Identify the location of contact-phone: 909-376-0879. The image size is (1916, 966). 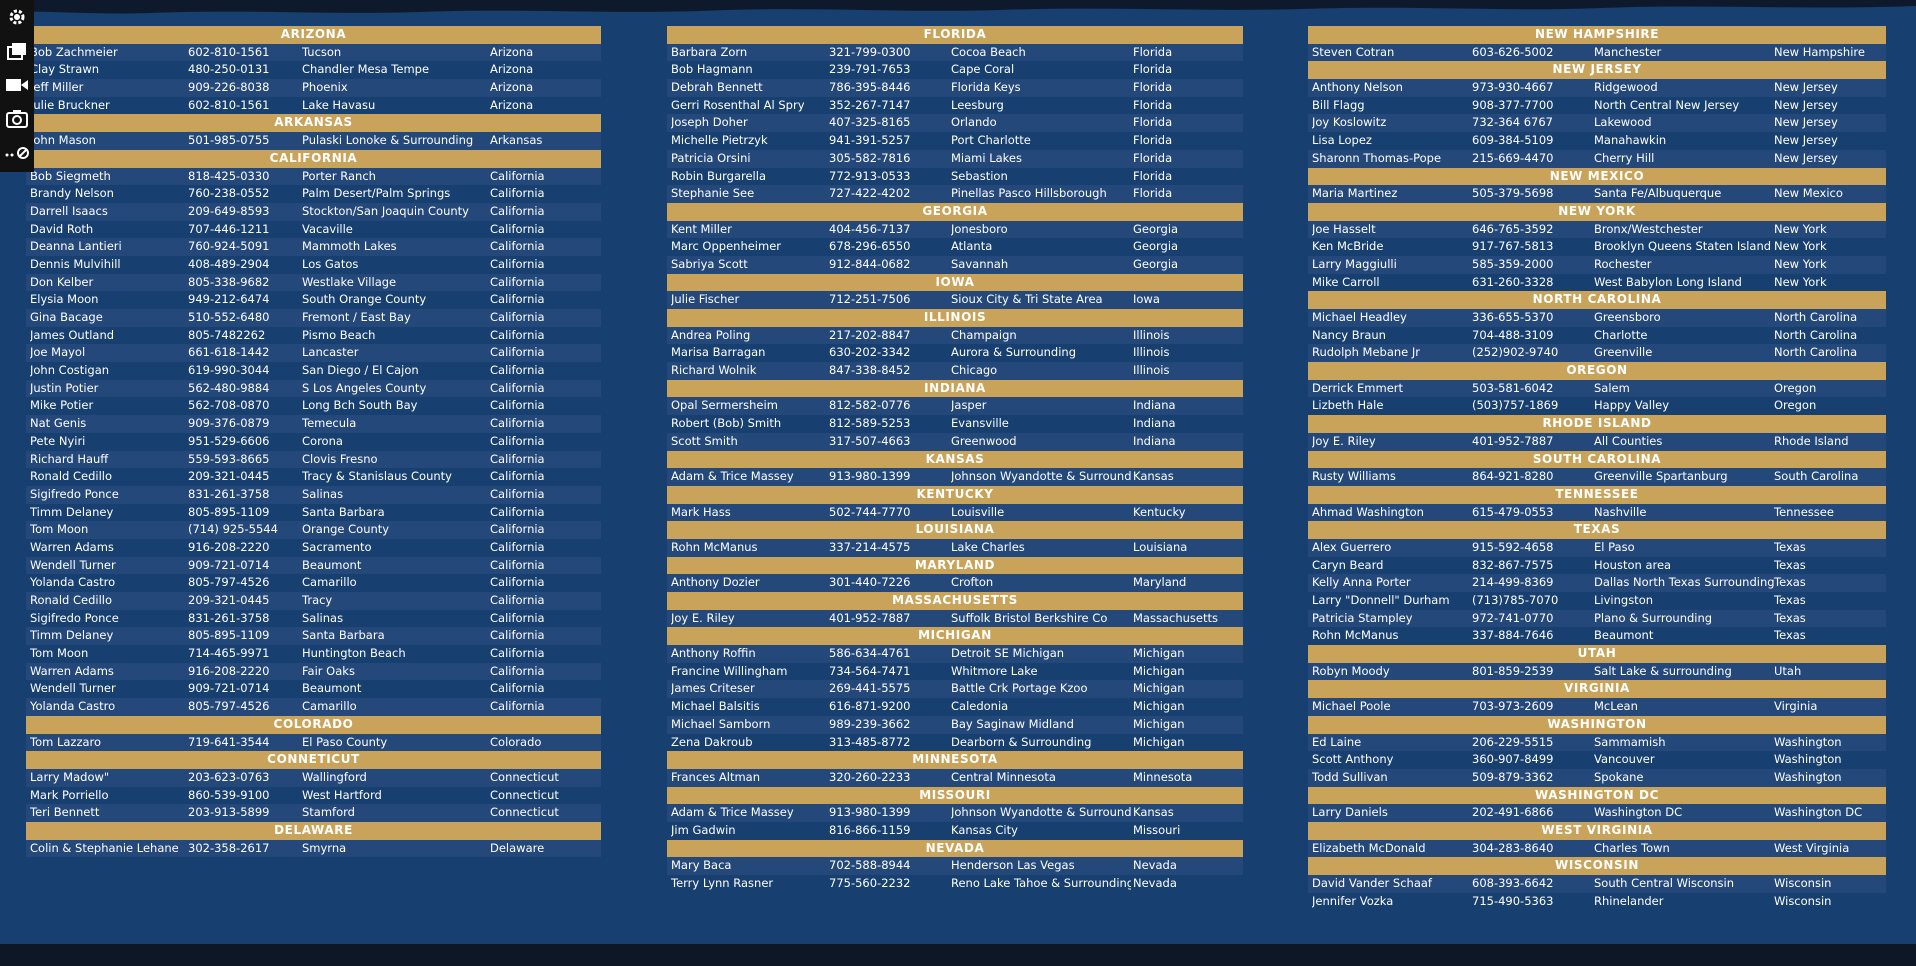
(229, 423).